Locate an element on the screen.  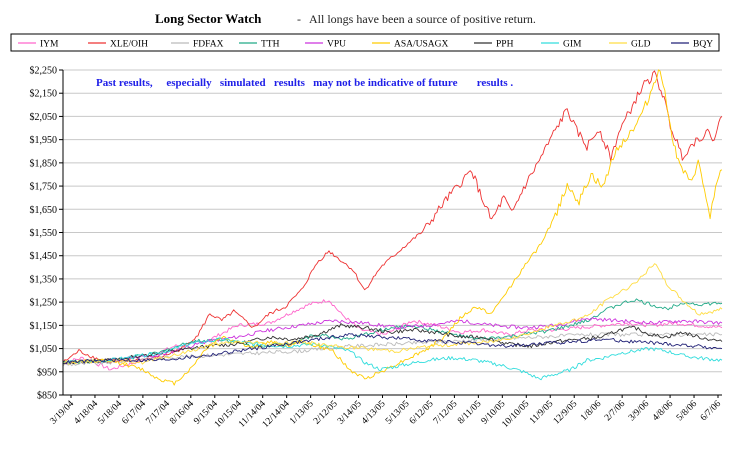
y-tick-label: $1,850 is located at coordinates (44, 163).